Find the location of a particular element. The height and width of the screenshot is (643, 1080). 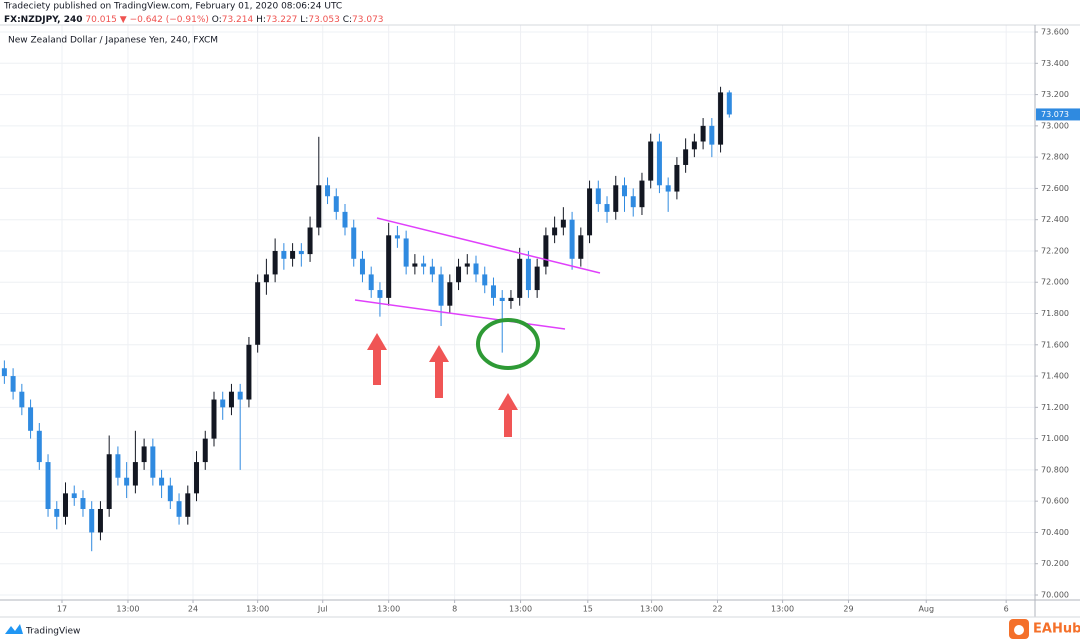

annotations is located at coordinates (477, 327).